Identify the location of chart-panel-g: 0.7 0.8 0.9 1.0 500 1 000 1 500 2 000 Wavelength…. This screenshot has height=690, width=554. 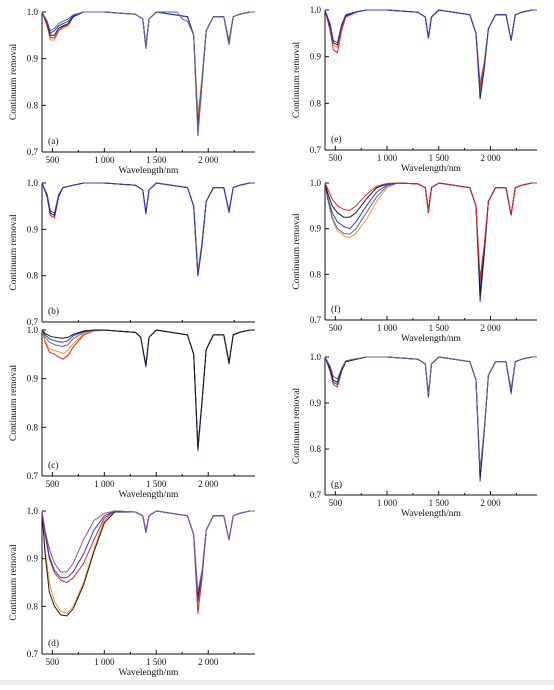
(414, 435).